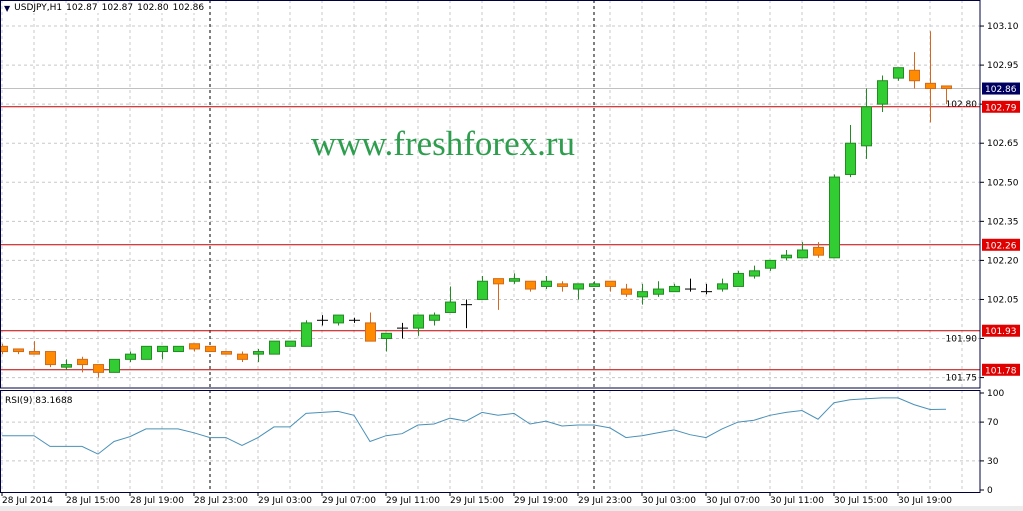 The image size is (1023, 511). What do you see at coordinates (511, 508) in the screenshot?
I see `status-bar` at bounding box center [511, 508].